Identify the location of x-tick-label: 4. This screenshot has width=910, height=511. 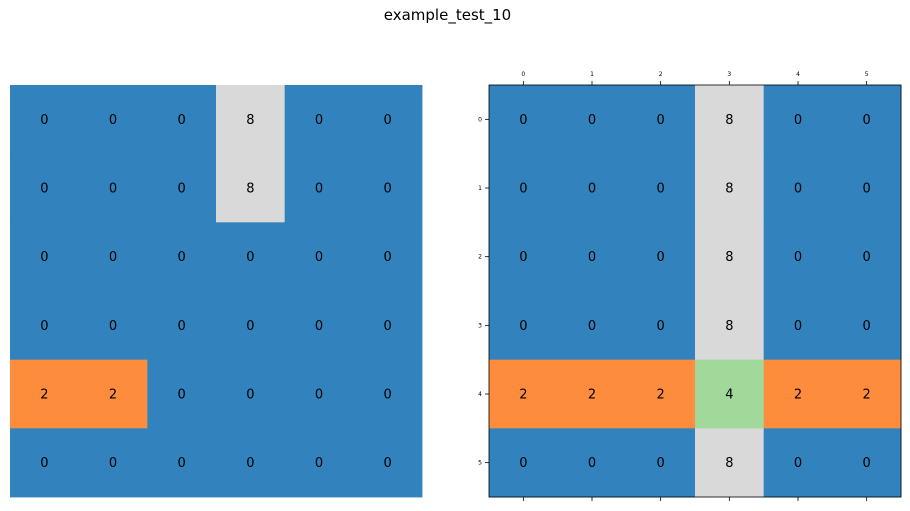
(798, 74).